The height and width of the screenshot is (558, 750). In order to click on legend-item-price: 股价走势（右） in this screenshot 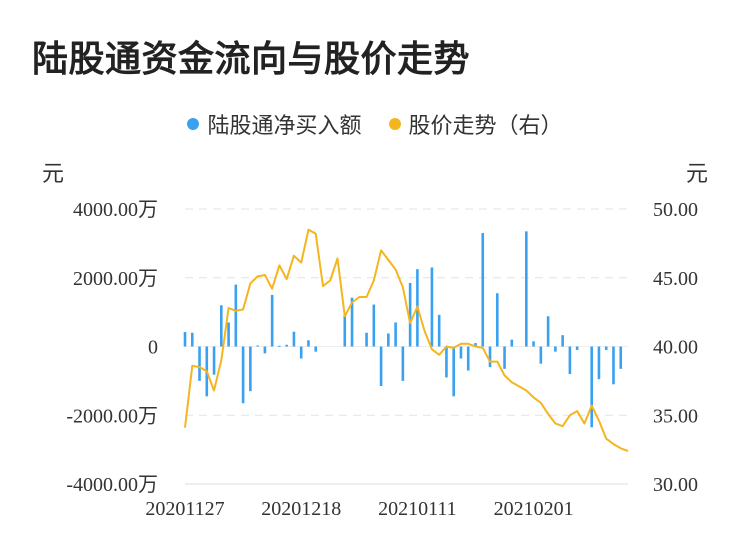, I will do `click(475, 124)`.